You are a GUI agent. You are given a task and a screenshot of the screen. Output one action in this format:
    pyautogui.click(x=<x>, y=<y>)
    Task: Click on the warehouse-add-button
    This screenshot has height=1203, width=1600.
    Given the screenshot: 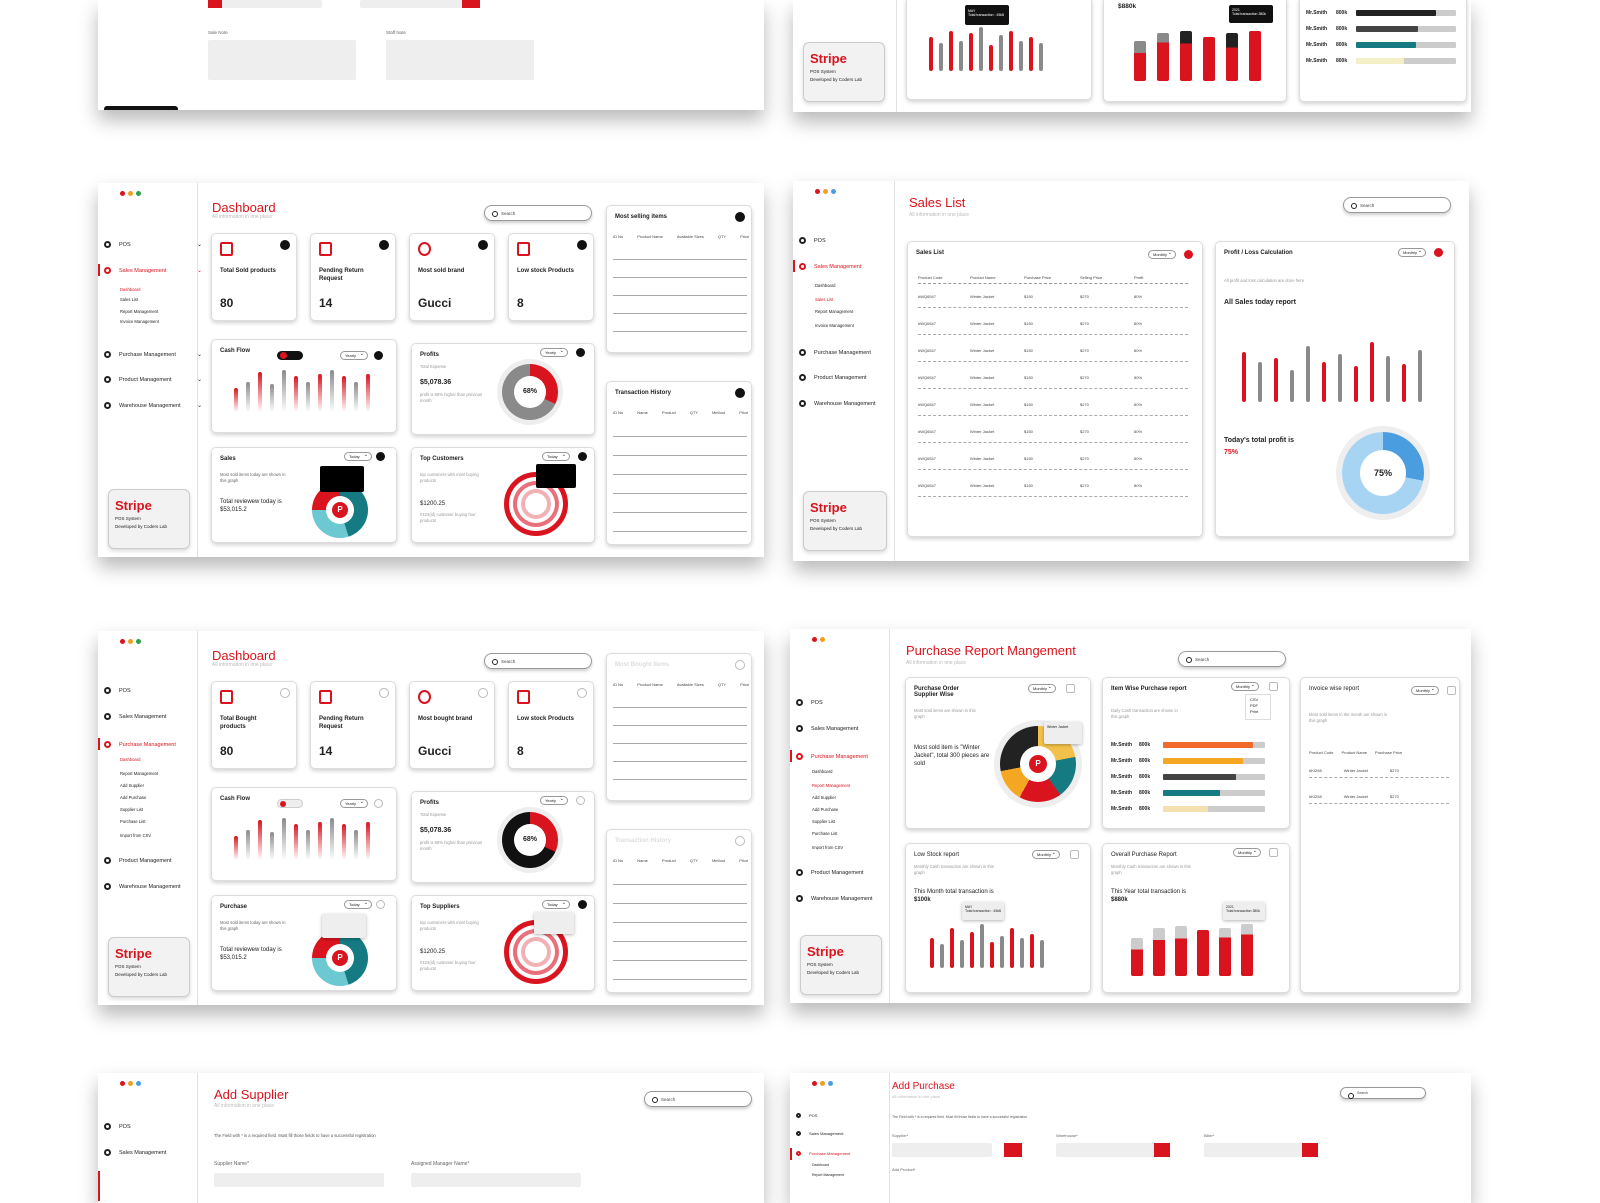 What is the action you would take?
    pyautogui.click(x=1162, y=1150)
    